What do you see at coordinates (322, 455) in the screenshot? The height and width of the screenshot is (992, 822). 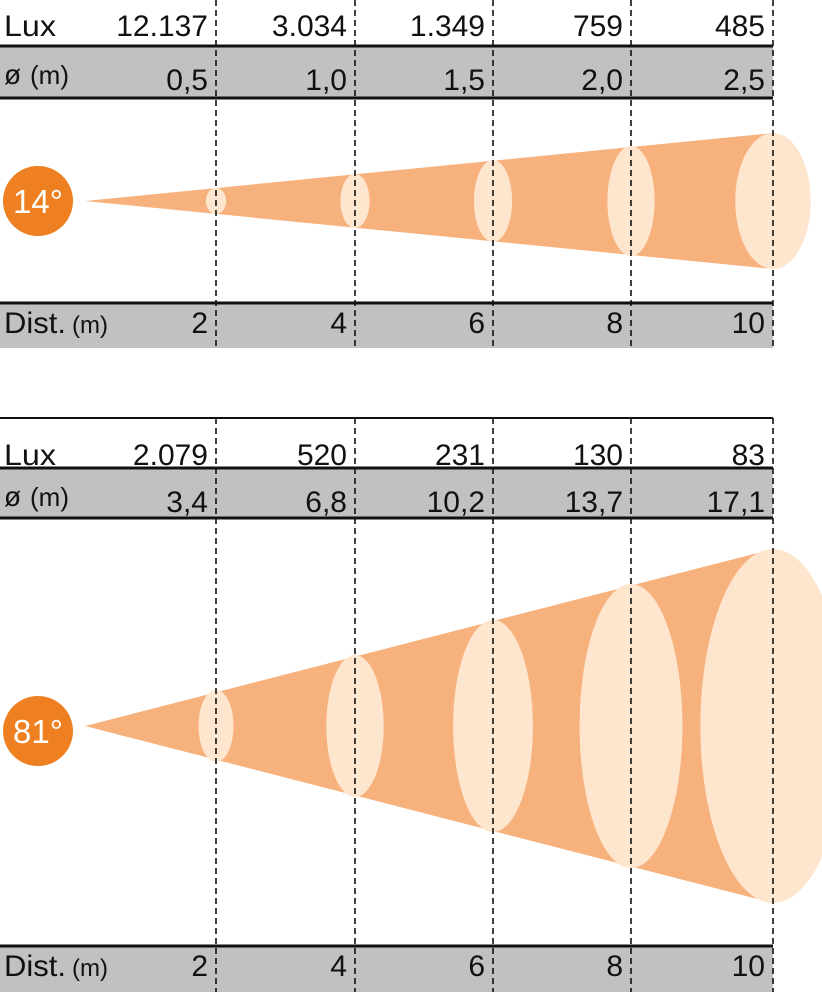 I see `lux-value: 520` at bounding box center [322, 455].